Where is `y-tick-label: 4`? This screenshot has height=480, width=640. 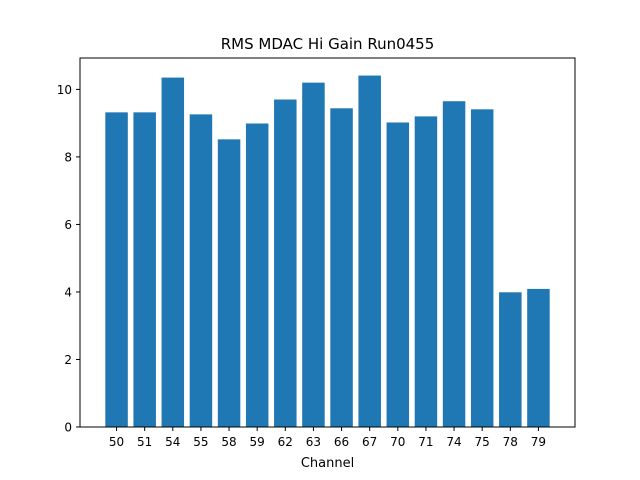 y-tick-label: 4 is located at coordinates (68, 292).